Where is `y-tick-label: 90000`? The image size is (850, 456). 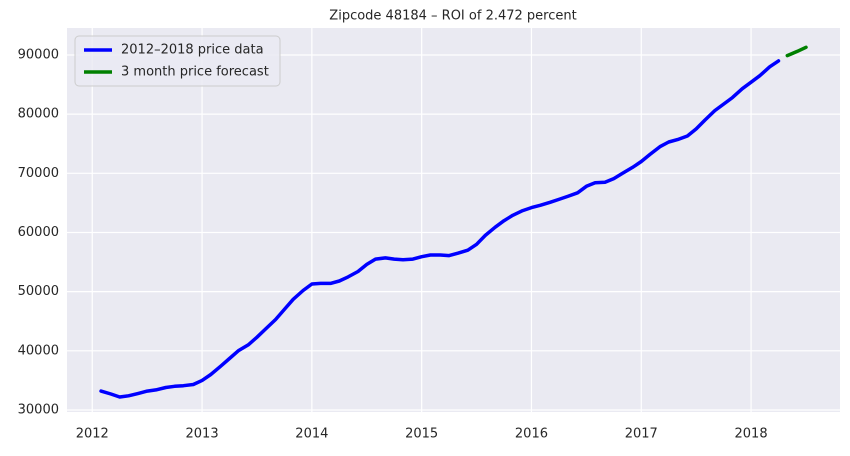
y-tick-label: 90000 is located at coordinates (38, 54).